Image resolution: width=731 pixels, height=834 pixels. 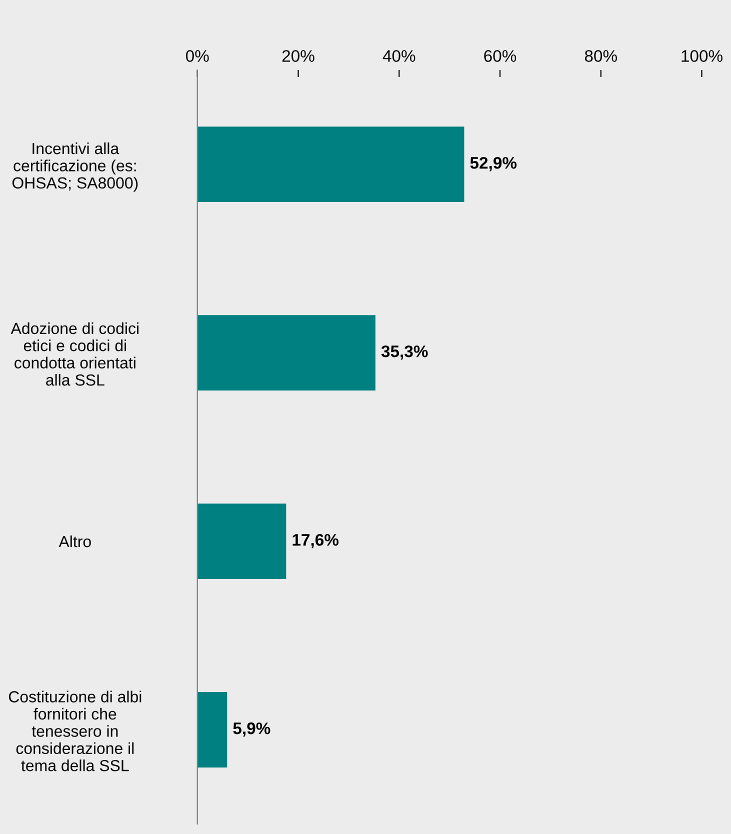 I want to click on data-label: 52,9%, so click(x=493, y=164).